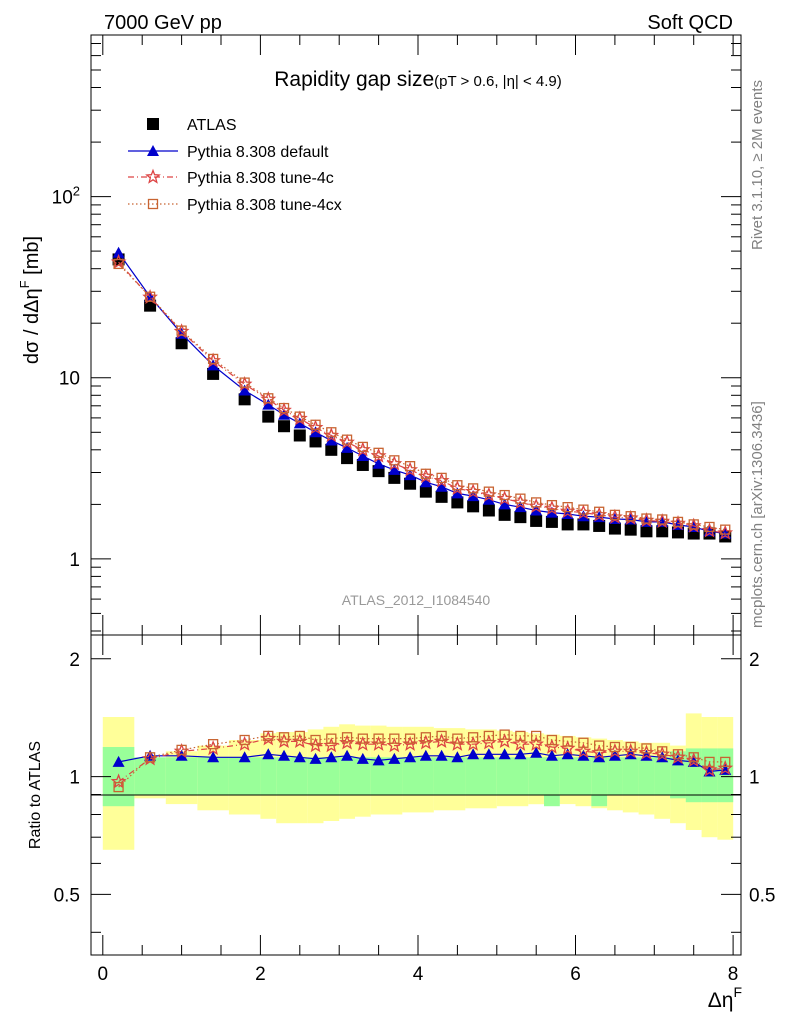  I want to click on legend-marker, so click(153, 150).